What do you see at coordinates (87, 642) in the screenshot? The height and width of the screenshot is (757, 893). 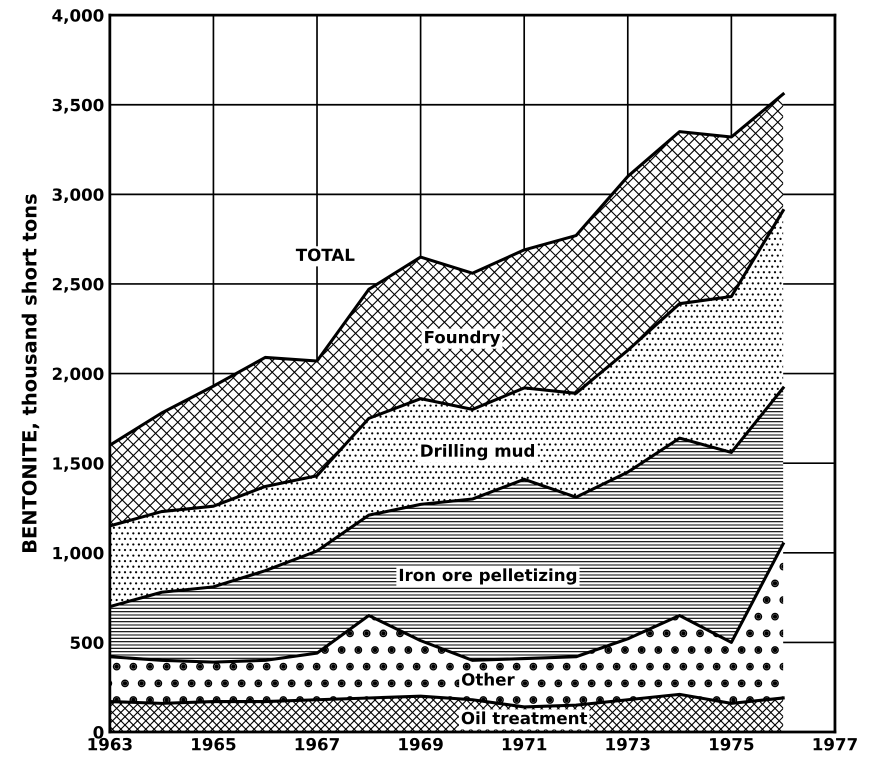 I see `y-tick-label: 500` at bounding box center [87, 642].